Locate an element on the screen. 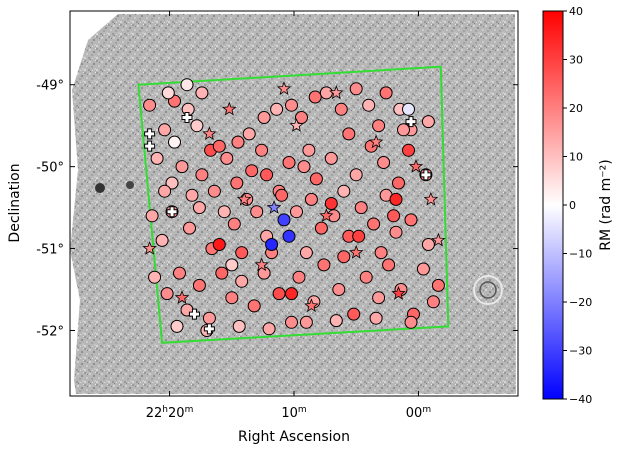  colorbar-tick-label: 0 is located at coordinates (572, 205).